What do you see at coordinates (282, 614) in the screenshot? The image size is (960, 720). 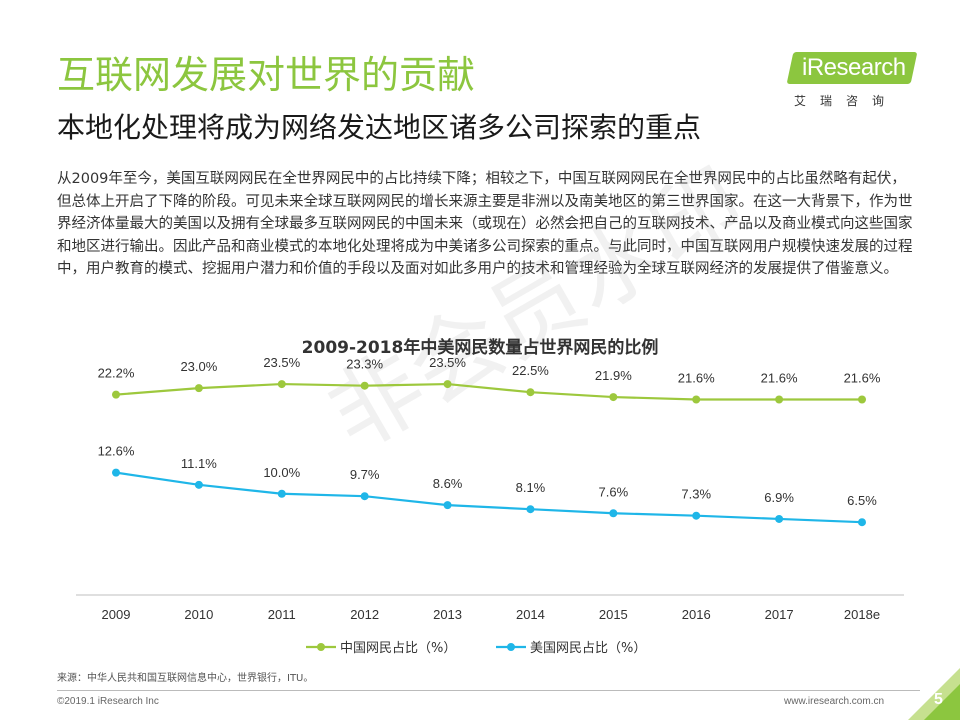 I see `x-tick-label: 2011` at bounding box center [282, 614].